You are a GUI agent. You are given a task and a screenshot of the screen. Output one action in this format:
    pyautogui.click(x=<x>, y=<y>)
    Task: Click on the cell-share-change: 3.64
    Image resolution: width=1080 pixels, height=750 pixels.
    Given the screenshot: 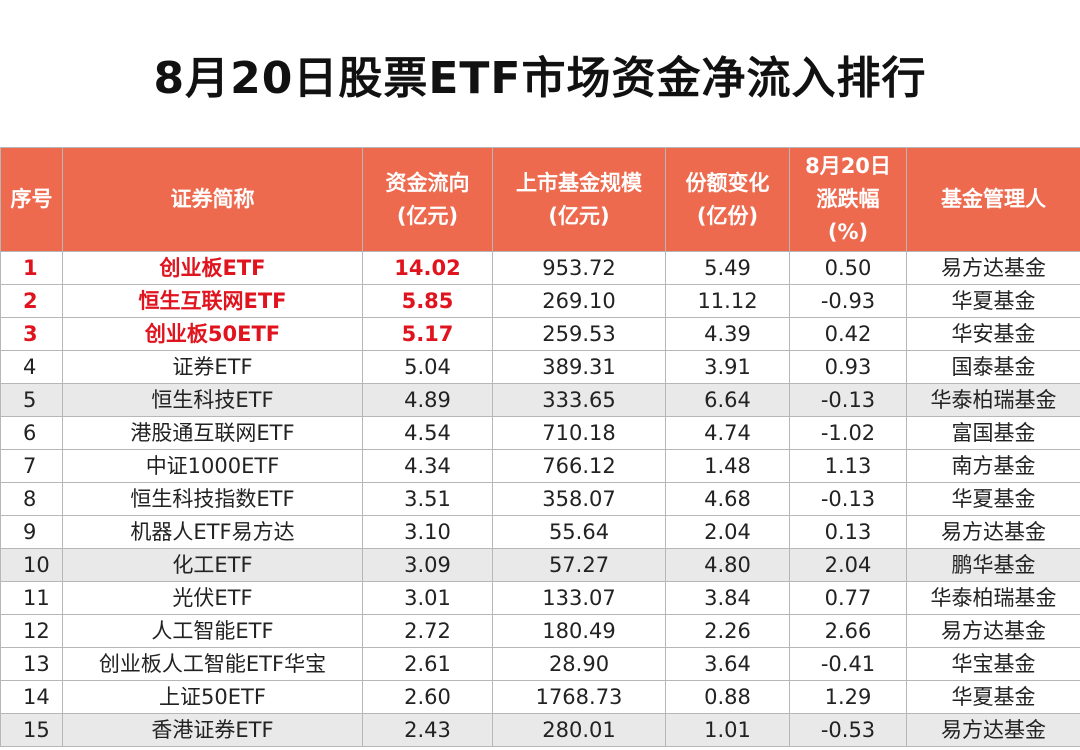 What is the action you would take?
    pyautogui.click(x=727, y=664)
    